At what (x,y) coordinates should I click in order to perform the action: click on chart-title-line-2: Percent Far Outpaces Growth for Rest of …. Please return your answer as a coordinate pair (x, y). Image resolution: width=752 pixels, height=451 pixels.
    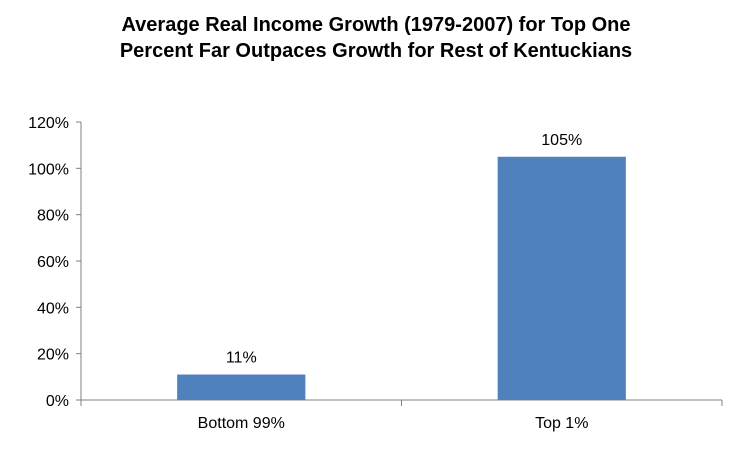
    Looking at the image, I should click on (376, 51).